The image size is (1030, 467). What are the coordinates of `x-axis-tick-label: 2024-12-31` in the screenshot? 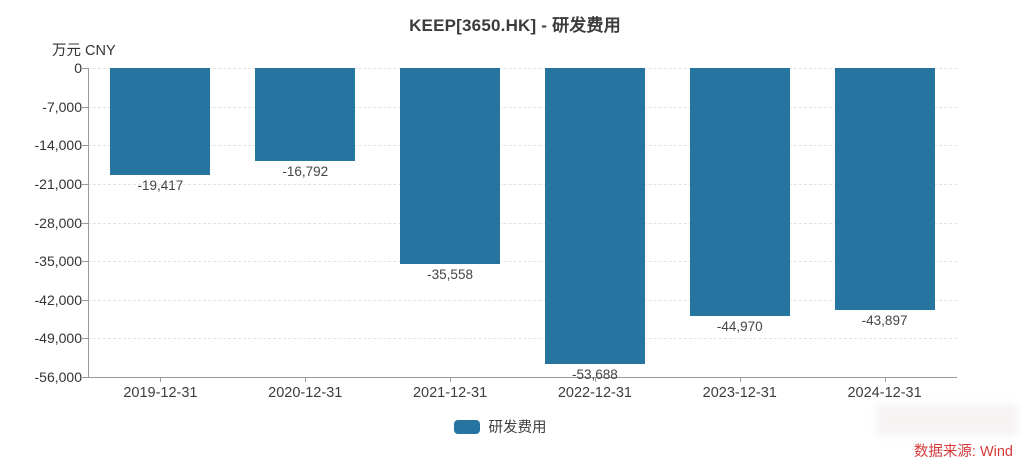 It's located at (884, 393).